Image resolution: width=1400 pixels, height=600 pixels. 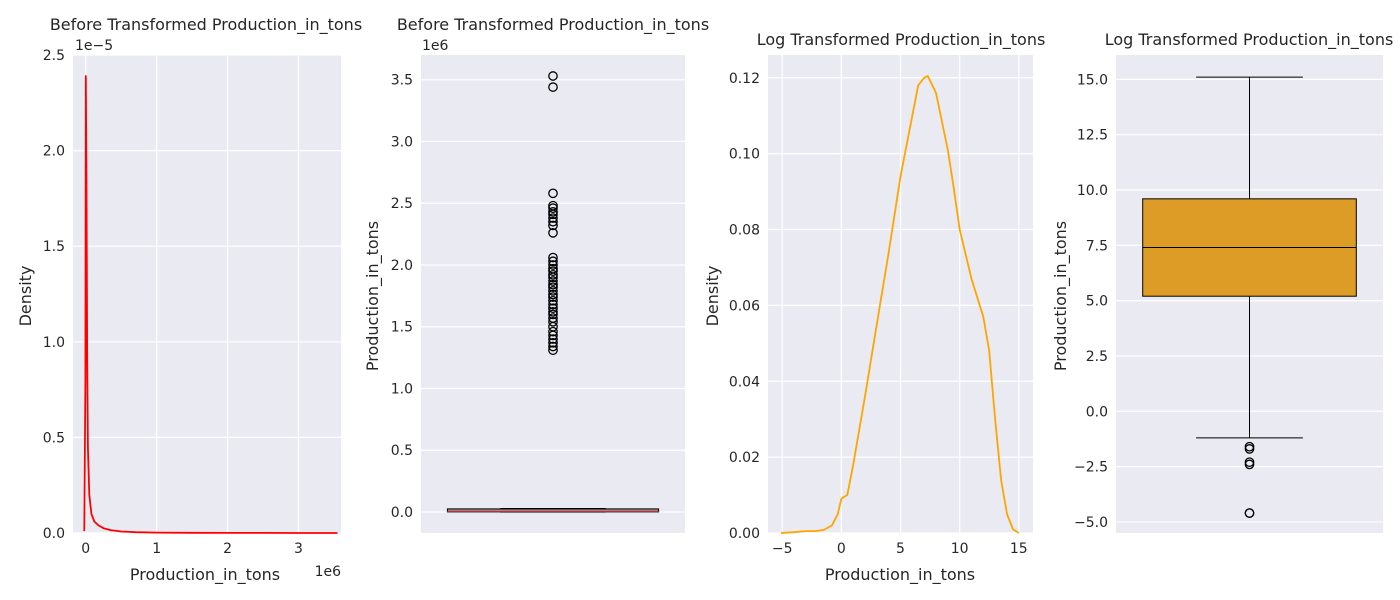 I want to click on x-tick-label: −5, so click(x=782, y=549).